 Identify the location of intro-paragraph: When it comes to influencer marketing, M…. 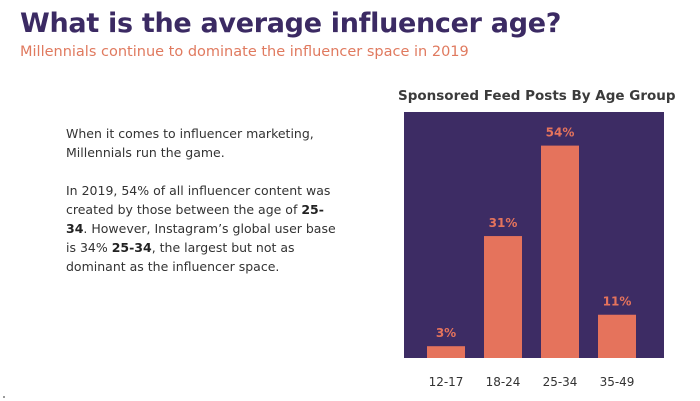
(190, 143).